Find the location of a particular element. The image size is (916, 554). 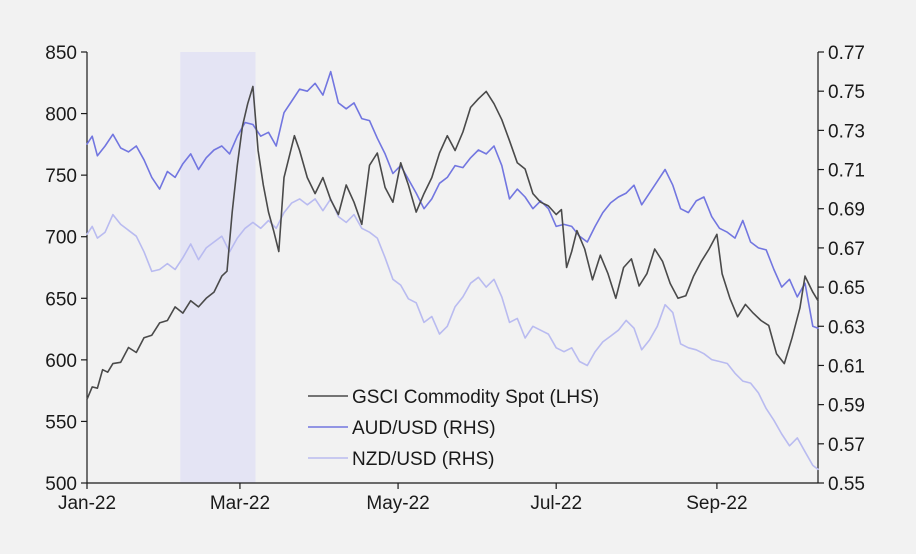

y-right-tick-label: 0.77 is located at coordinates (846, 53).